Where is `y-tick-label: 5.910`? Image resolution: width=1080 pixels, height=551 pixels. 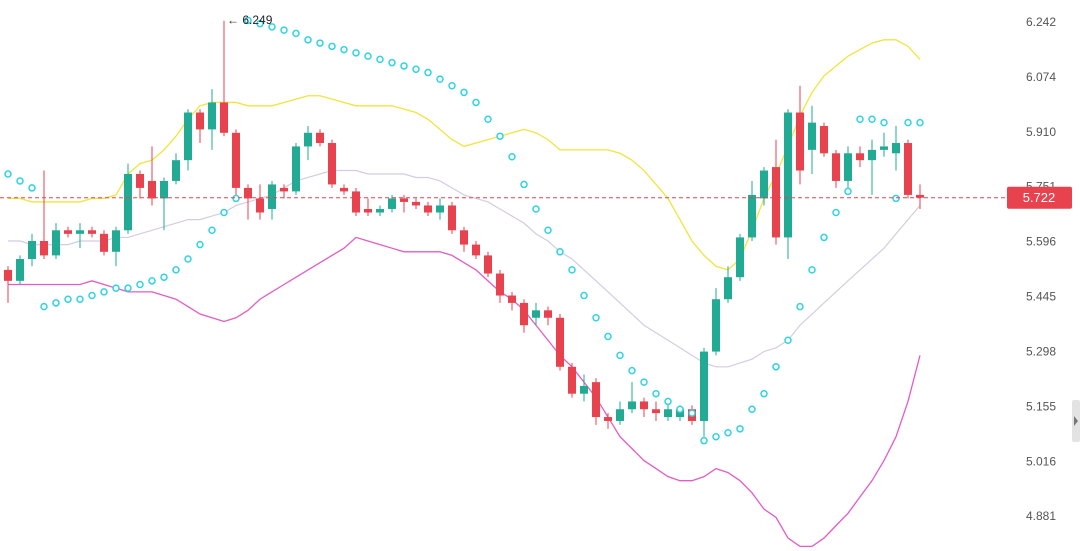 y-tick-label: 5.910 is located at coordinates (1041, 132).